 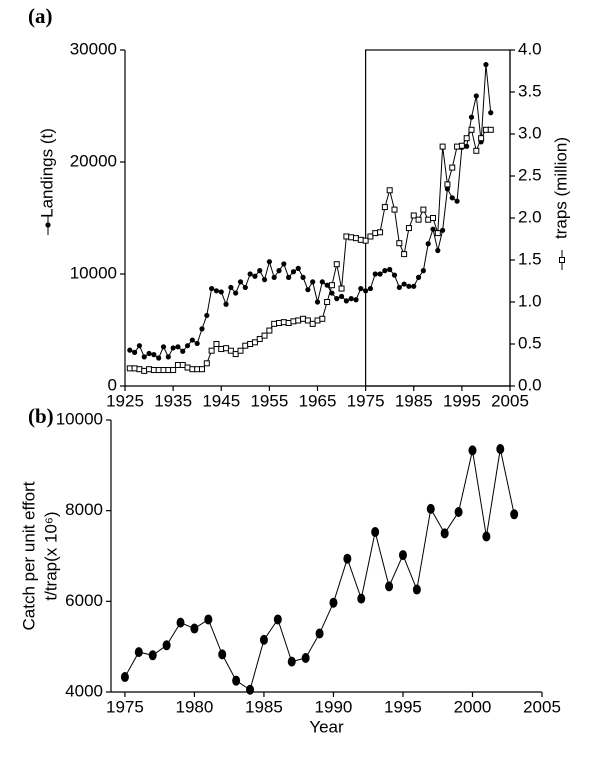 I want to click on x-tick-label: 1985, so click(x=414, y=400).